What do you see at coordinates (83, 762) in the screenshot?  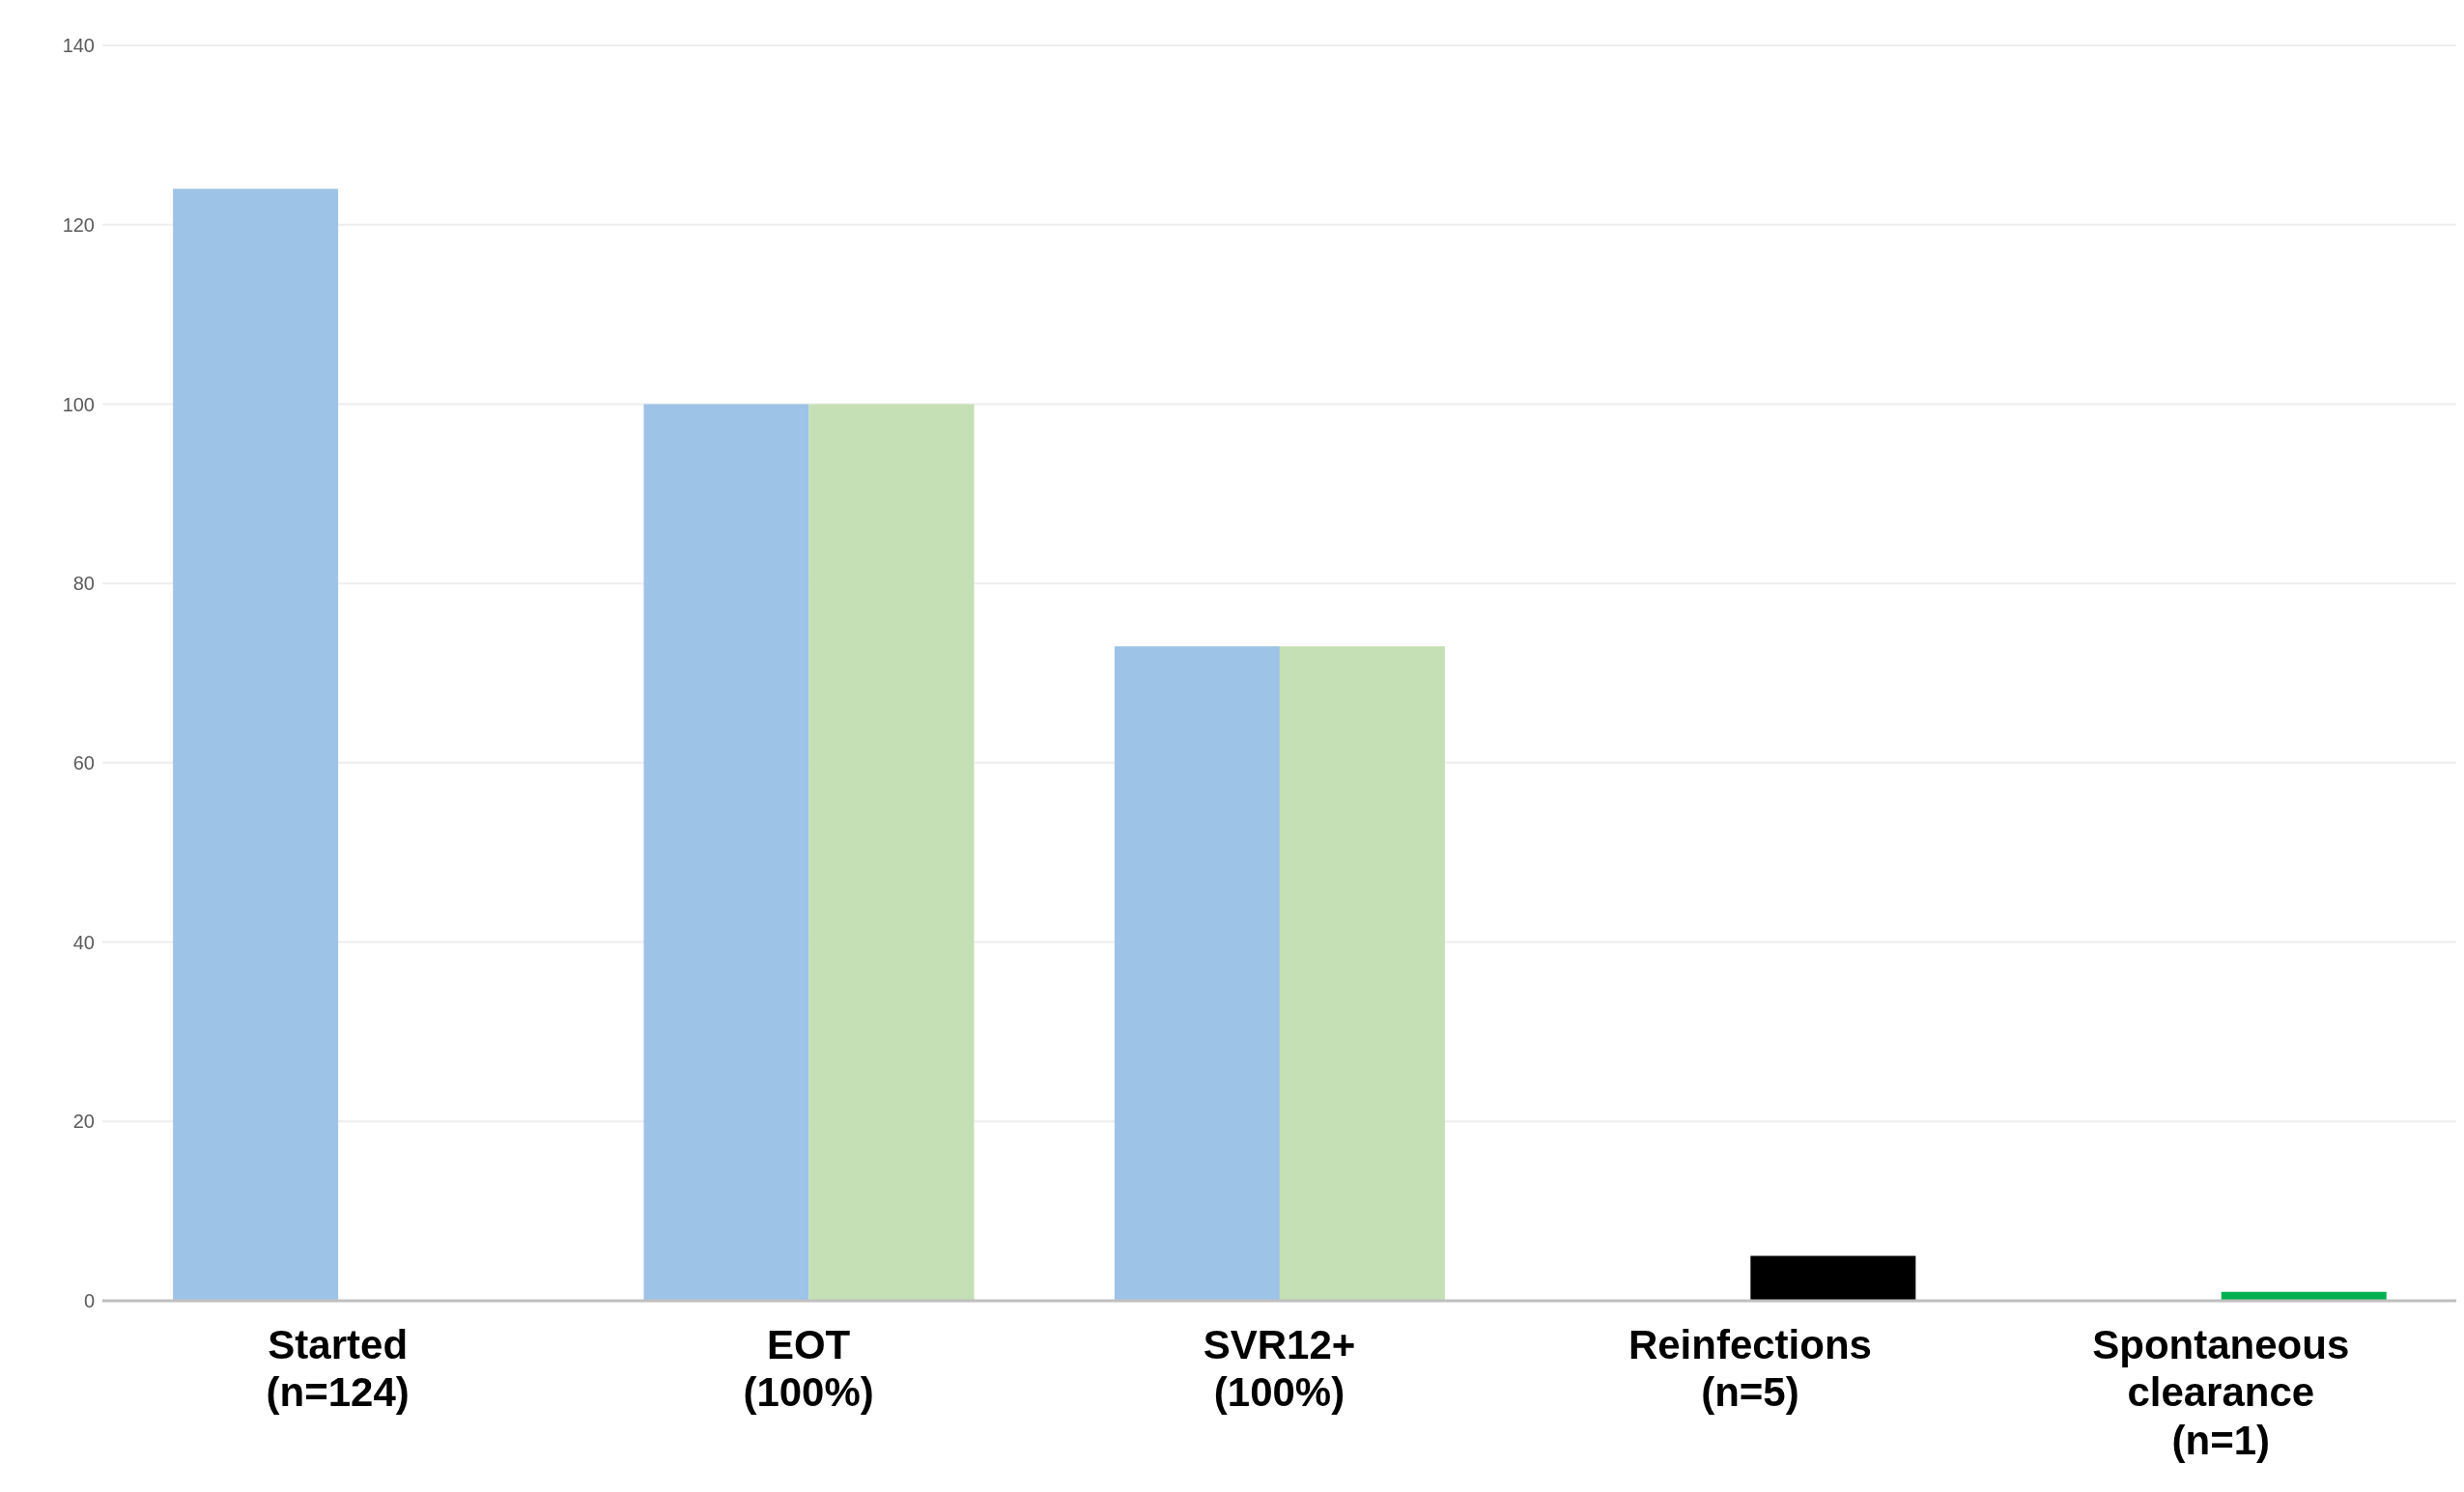 I see `y-tick-label: 60` at bounding box center [83, 762].